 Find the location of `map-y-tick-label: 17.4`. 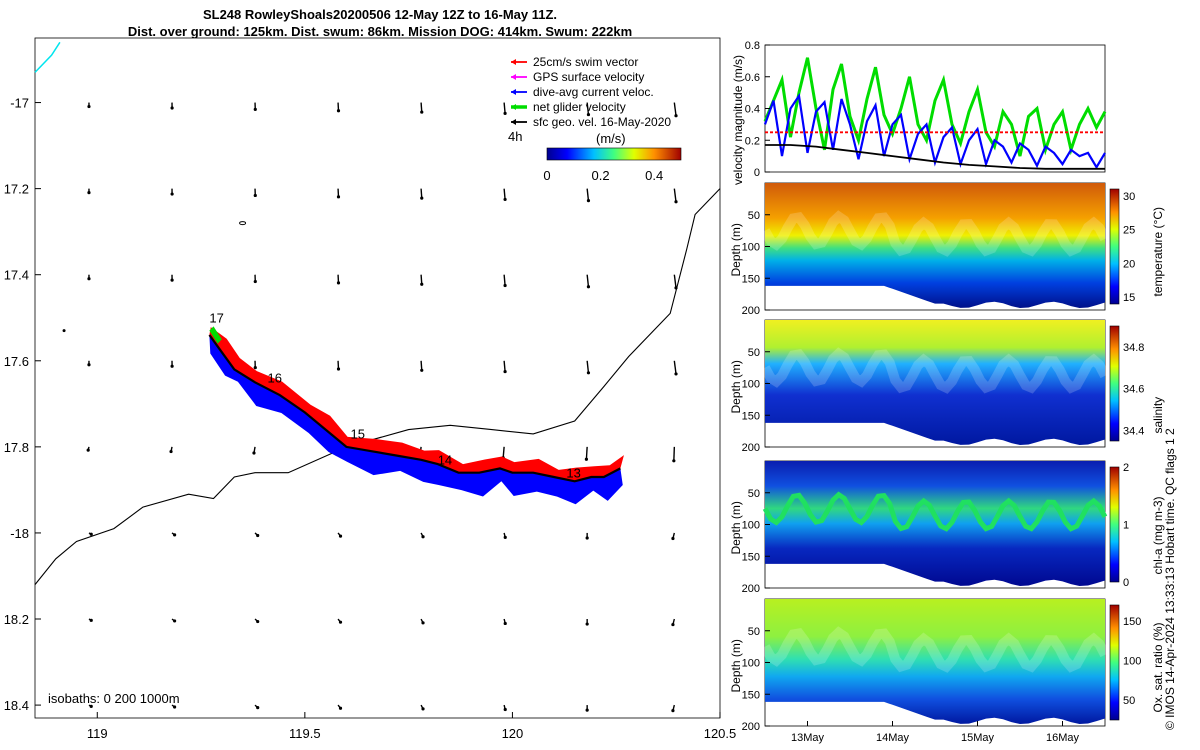

map-y-tick-label: 17.4 is located at coordinates (16, 275).